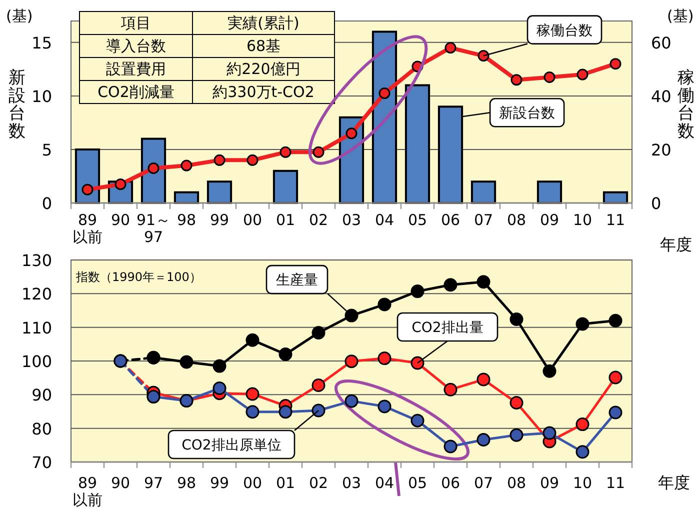 This screenshot has width=697, height=508. I want to click on text: 生産量, so click(297, 280).